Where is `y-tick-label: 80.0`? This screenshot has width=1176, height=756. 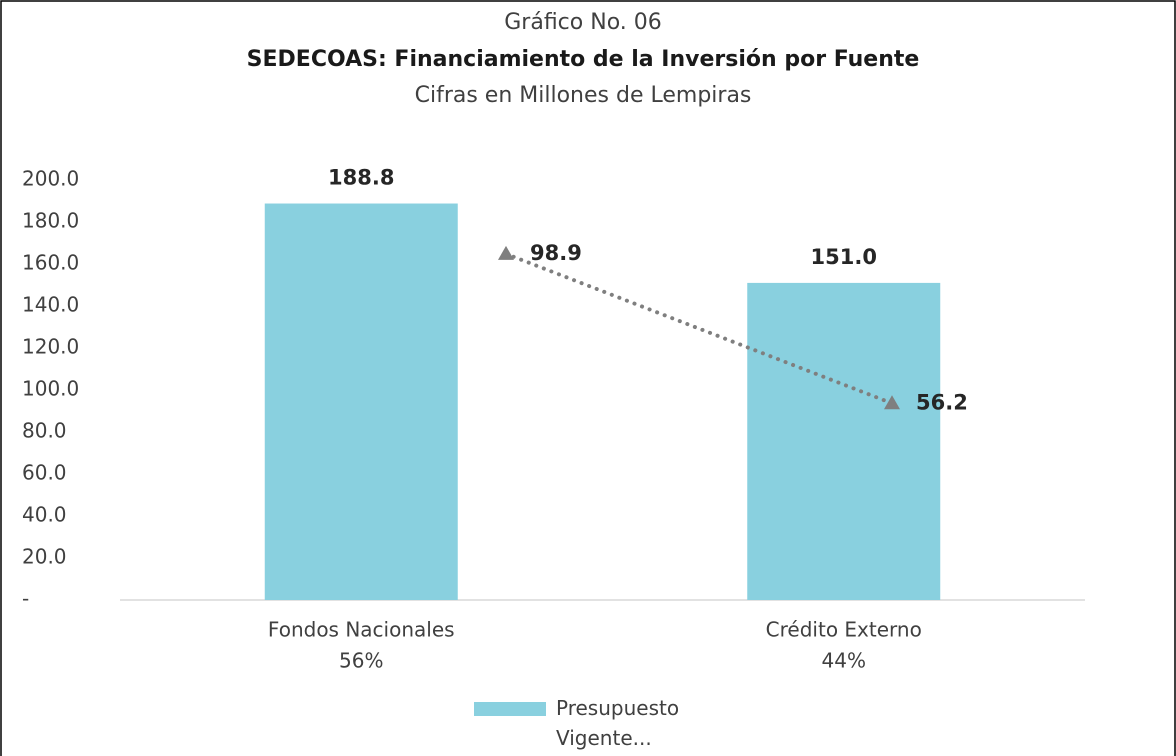 y-tick-label: 80.0 is located at coordinates (44, 431).